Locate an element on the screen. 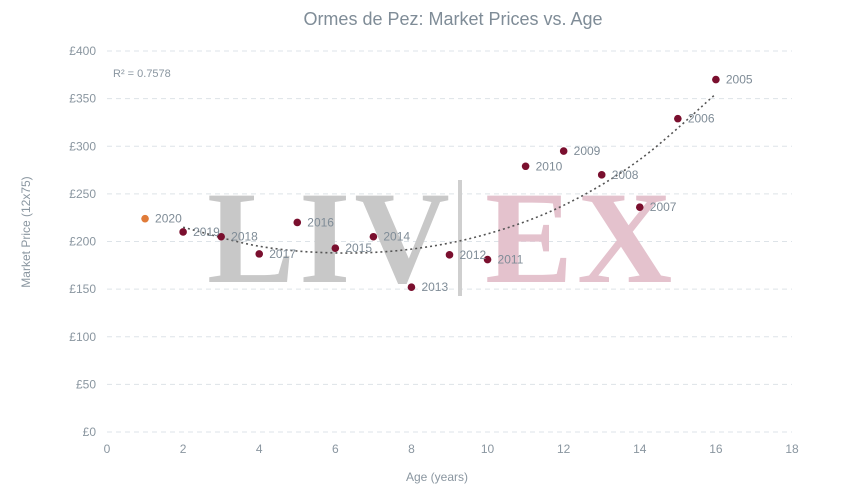 The image size is (849, 500). x-tick-label: 6 is located at coordinates (335, 449).